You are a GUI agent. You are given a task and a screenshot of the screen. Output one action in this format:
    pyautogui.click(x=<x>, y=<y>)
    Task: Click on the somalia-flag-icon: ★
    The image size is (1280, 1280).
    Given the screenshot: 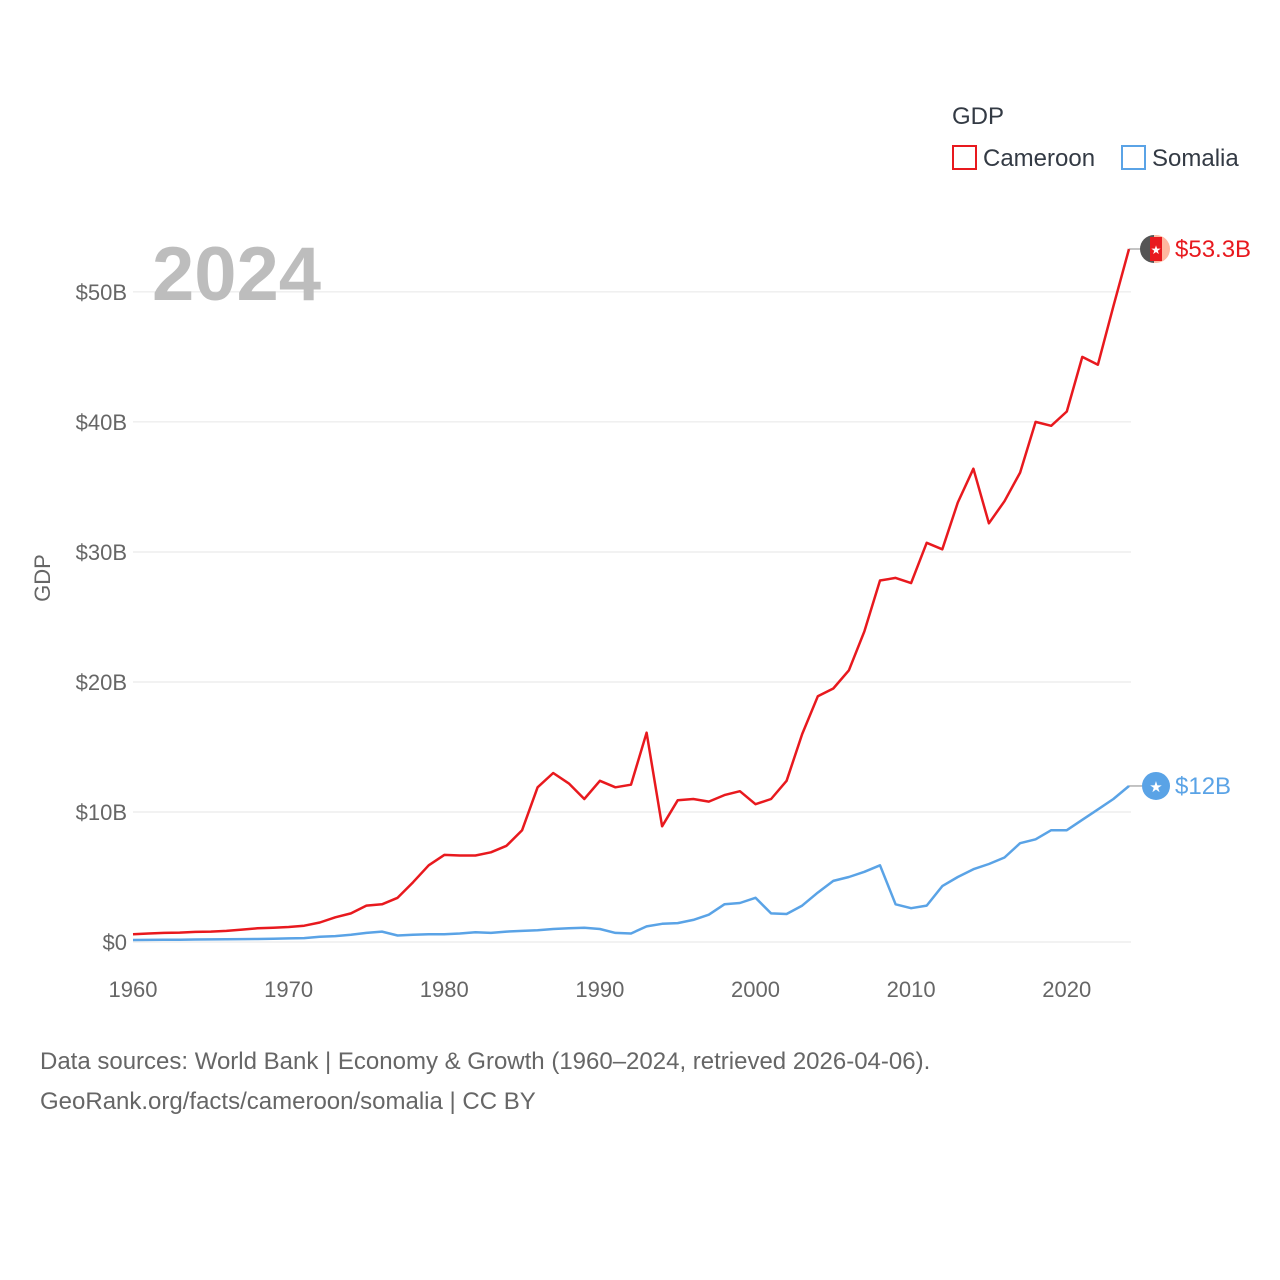 What is the action you would take?
    pyautogui.click(x=1156, y=785)
    